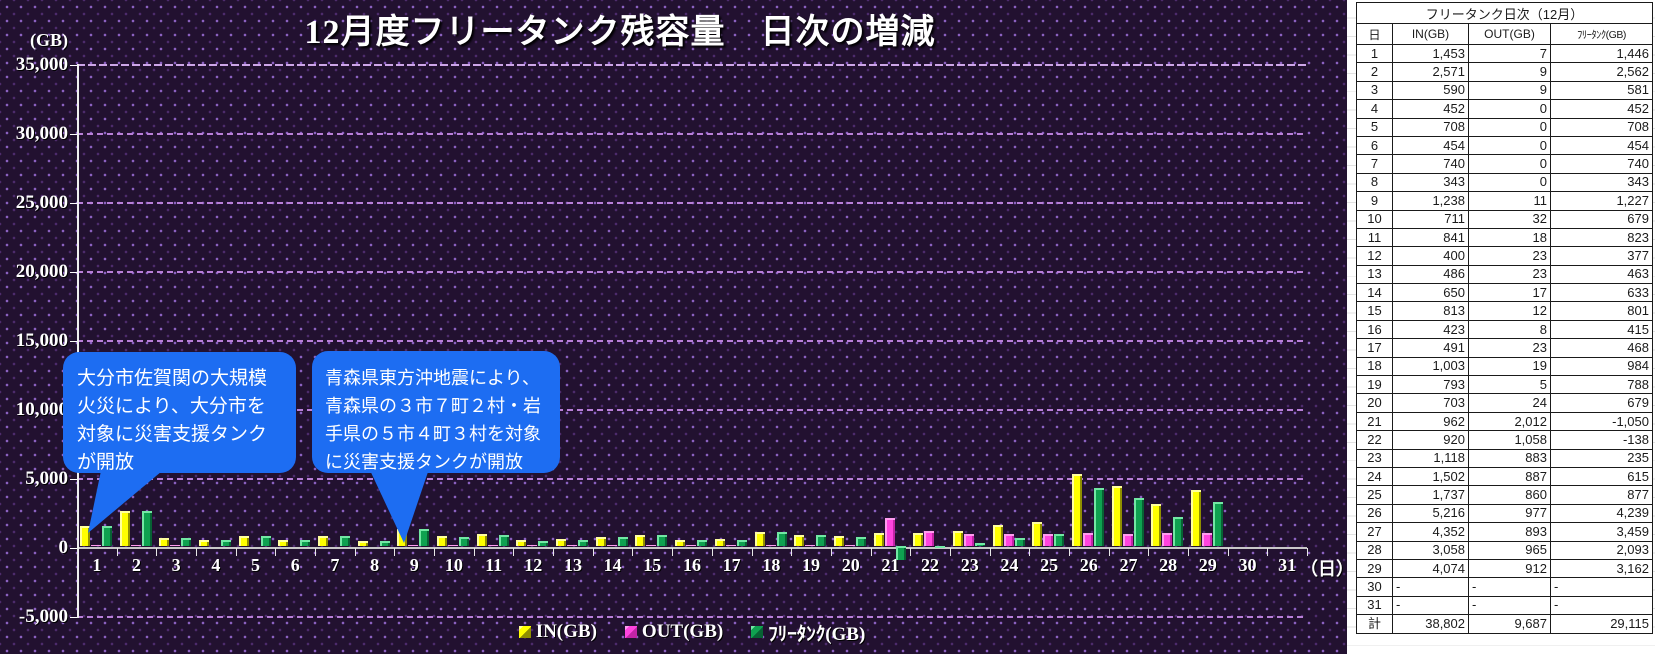 Image resolution: width=1655 pixels, height=654 pixels. I want to click on cell-value: 235, so click(1601, 458).